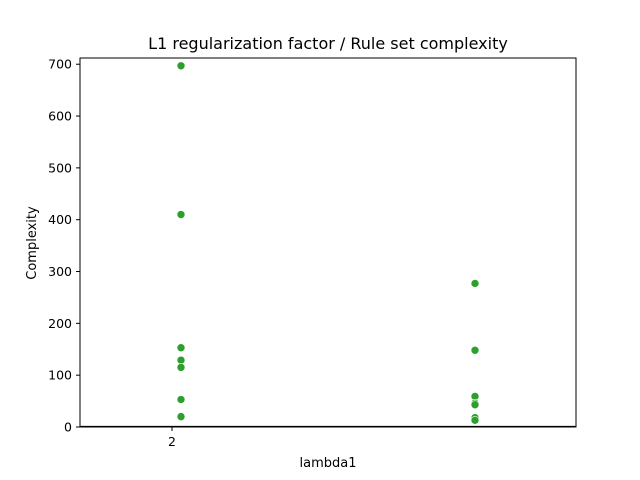 This screenshot has width=640, height=480. What do you see at coordinates (60, 323) in the screenshot?
I see `y-tick-label: 200` at bounding box center [60, 323].